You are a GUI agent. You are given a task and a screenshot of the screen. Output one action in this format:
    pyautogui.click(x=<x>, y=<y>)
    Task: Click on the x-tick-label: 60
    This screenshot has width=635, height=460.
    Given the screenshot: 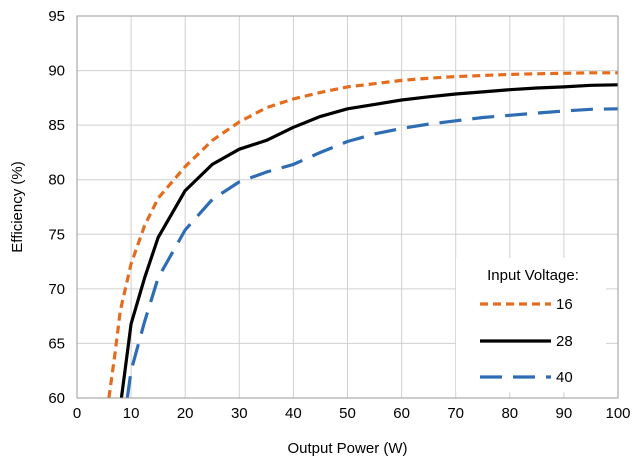 What is the action you would take?
    pyautogui.click(x=401, y=413)
    